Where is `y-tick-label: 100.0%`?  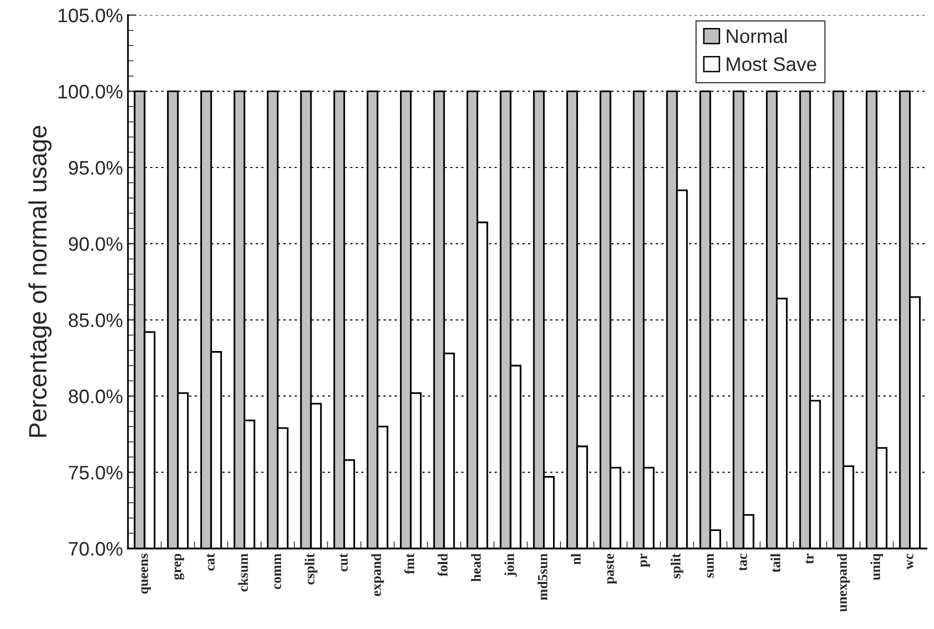
y-tick-label: 100.0% is located at coordinates (90, 91).